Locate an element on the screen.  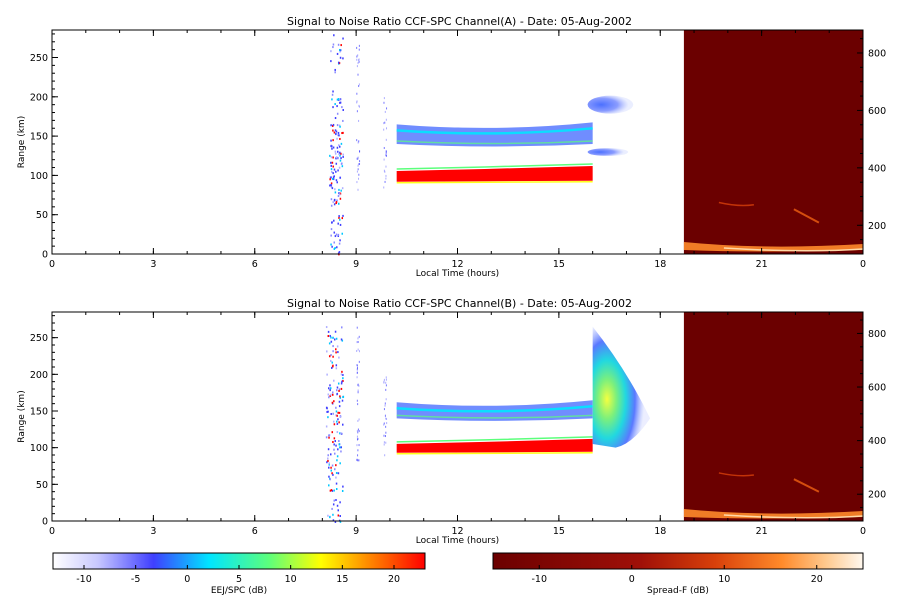
spread-f-plume is located at coordinates (608, 152).